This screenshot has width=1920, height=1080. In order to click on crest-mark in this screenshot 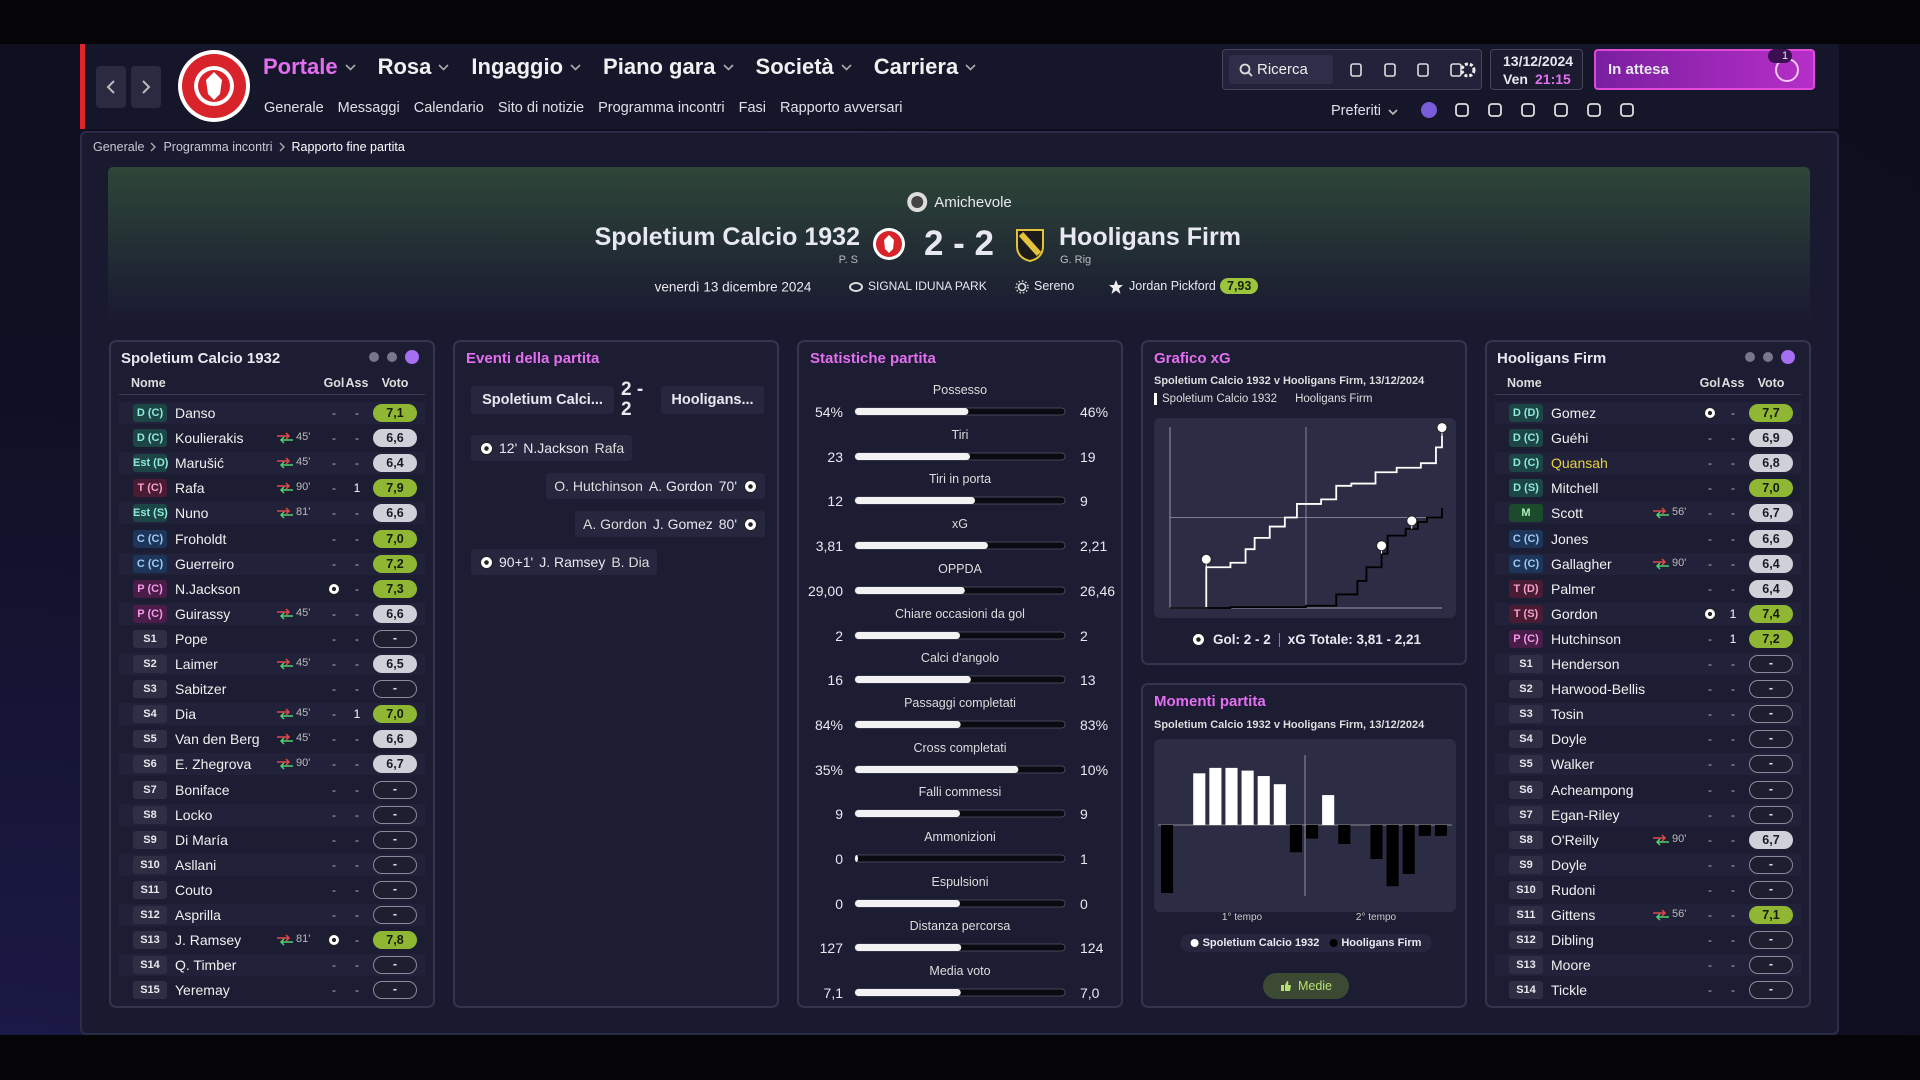, I will do `click(889, 244)`.